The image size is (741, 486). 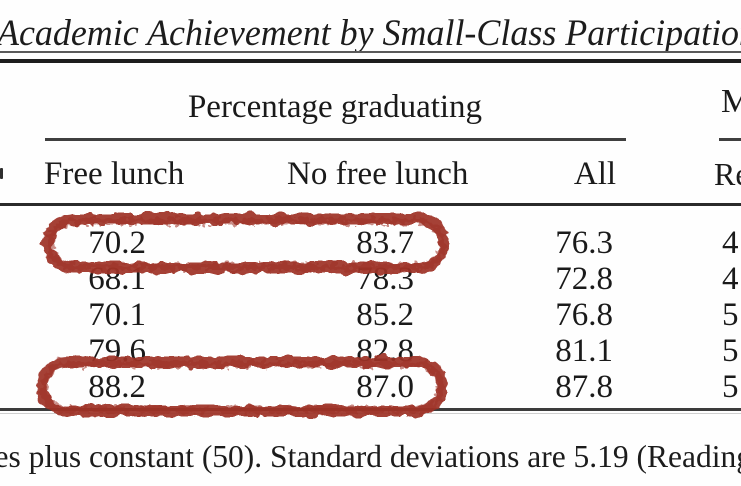 I want to click on cell-row1-free-lunch: 70.2, so click(x=117, y=243).